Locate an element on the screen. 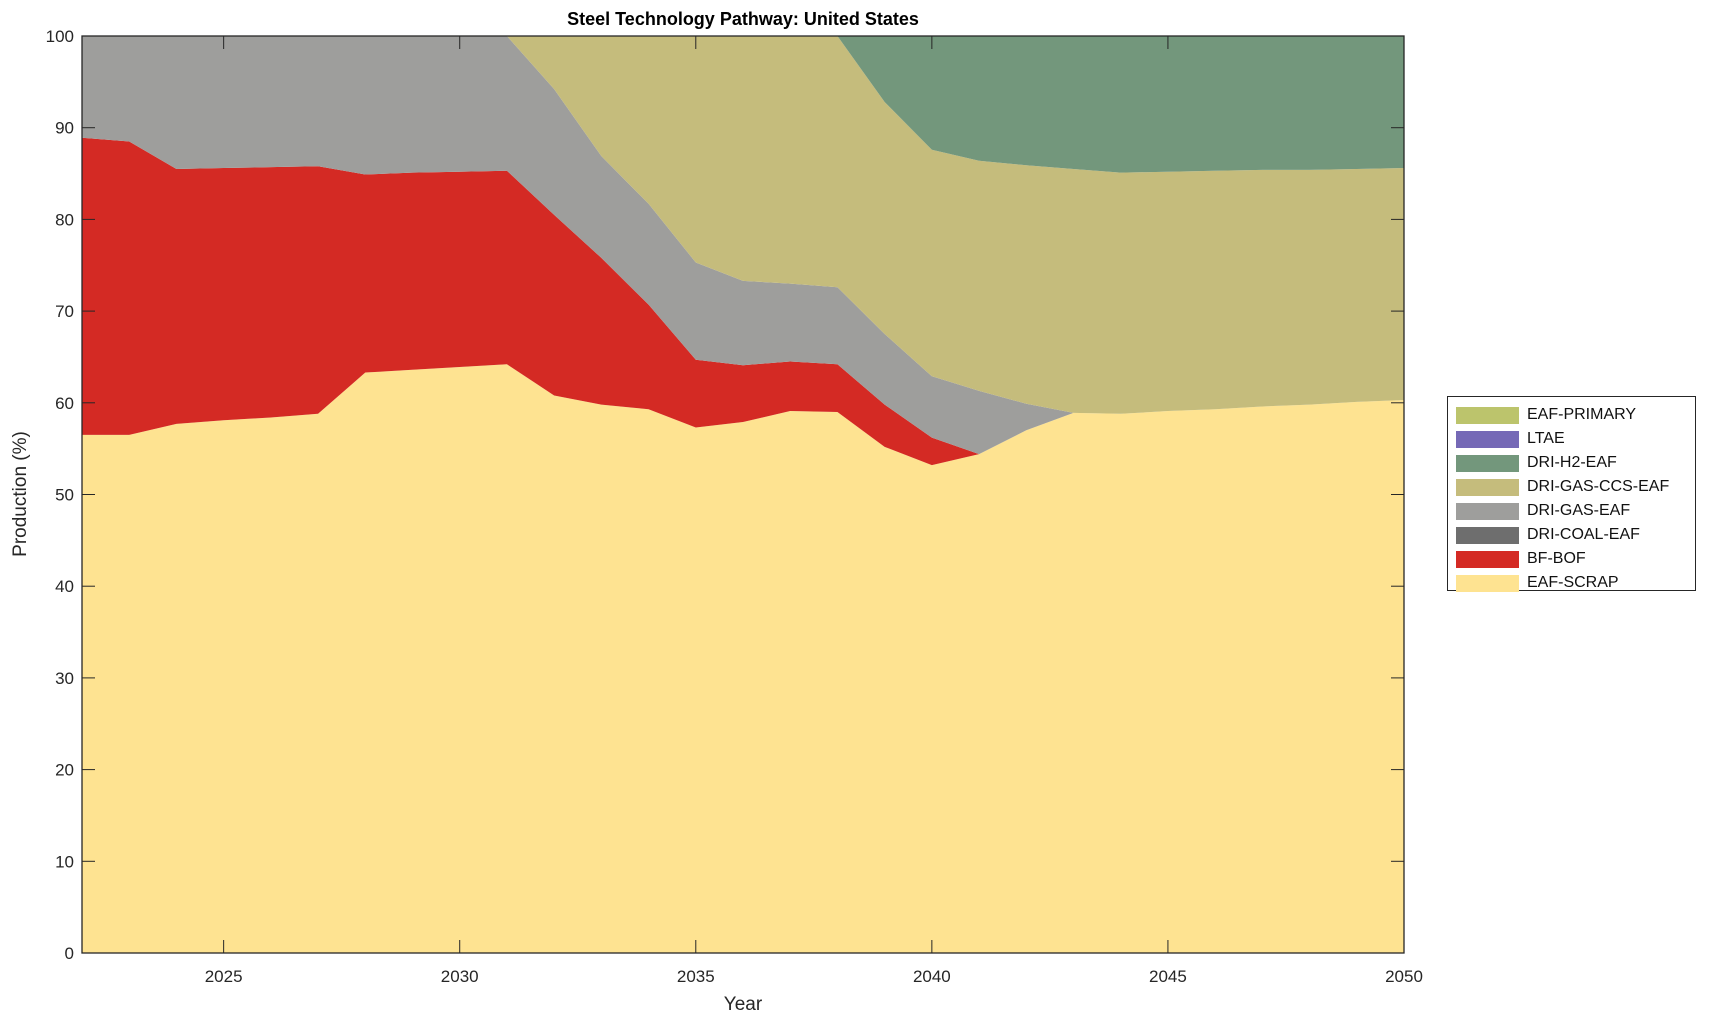 This screenshot has width=1709, height=1021. legend-label: EAF-PRIMARY is located at coordinates (1582, 414).